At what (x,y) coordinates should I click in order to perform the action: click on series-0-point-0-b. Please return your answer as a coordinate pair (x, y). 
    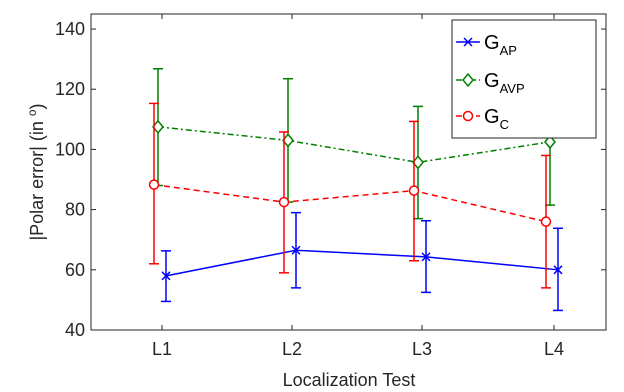
    Looking at the image, I should click on (166, 276).